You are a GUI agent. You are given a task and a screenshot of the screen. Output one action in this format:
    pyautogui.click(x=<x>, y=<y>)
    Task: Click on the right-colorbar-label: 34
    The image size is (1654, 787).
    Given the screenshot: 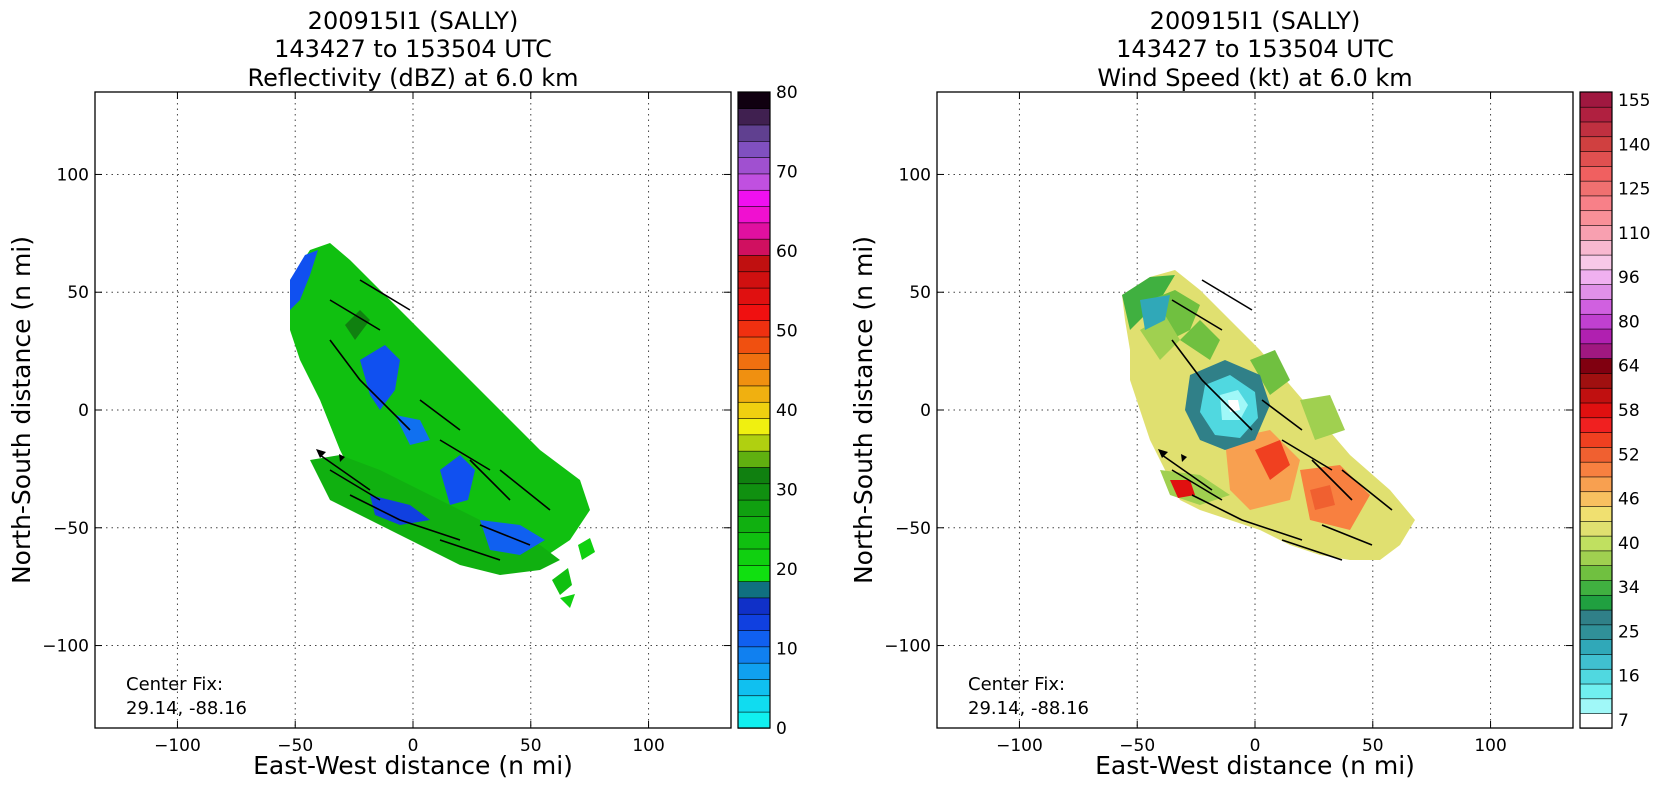 What is the action you would take?
    pyautogui.click(x=1629, y=588)
    